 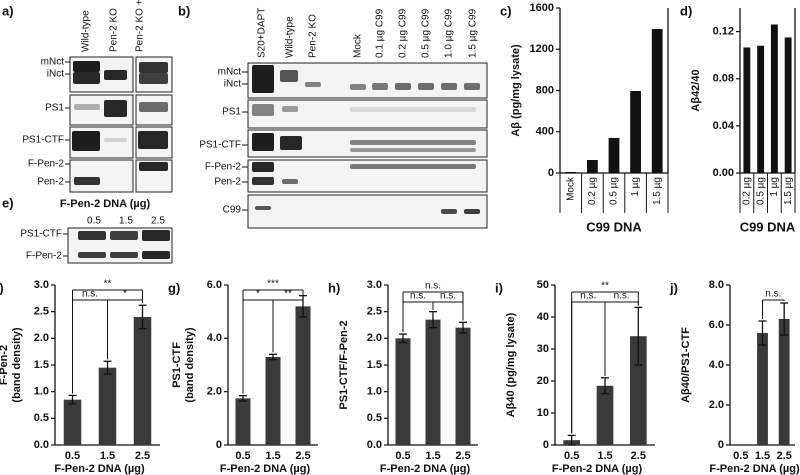 I want to click on lane-label: 1.5 µg C99, so click(x=473, y=33).